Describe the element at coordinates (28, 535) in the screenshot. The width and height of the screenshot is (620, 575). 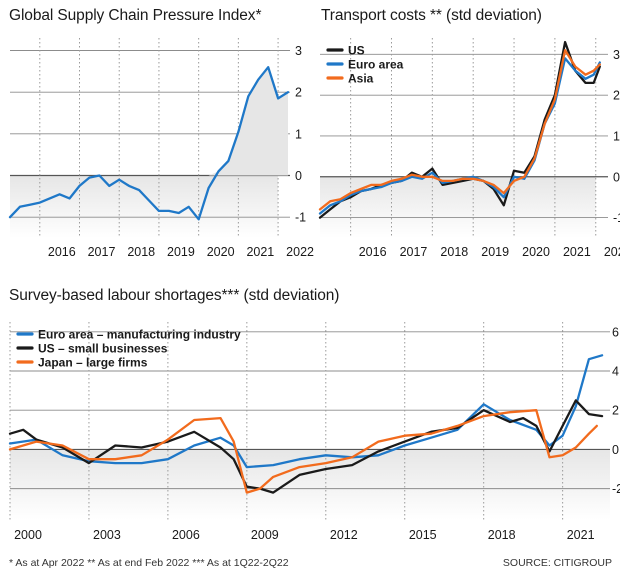
I see `x-tick-label: 2000` at that location.